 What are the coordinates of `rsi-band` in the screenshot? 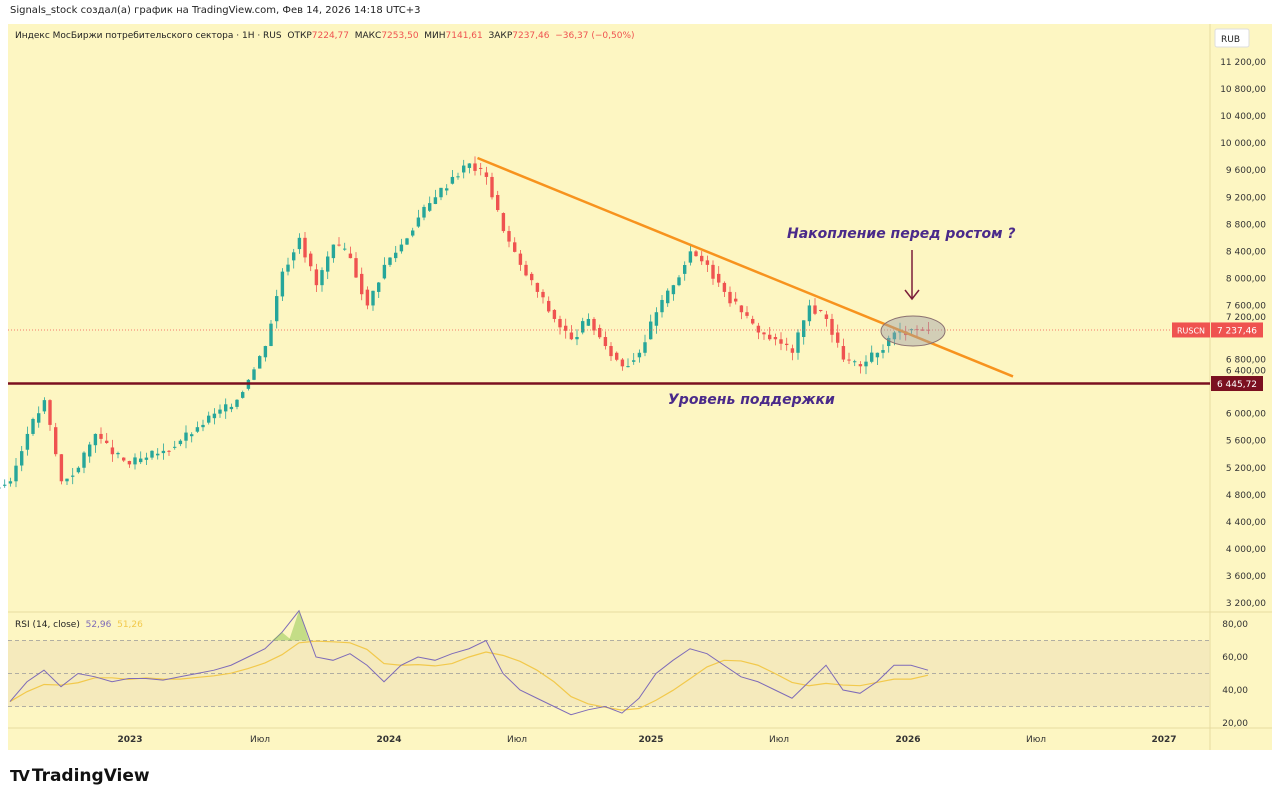 It's located at (609, 673).